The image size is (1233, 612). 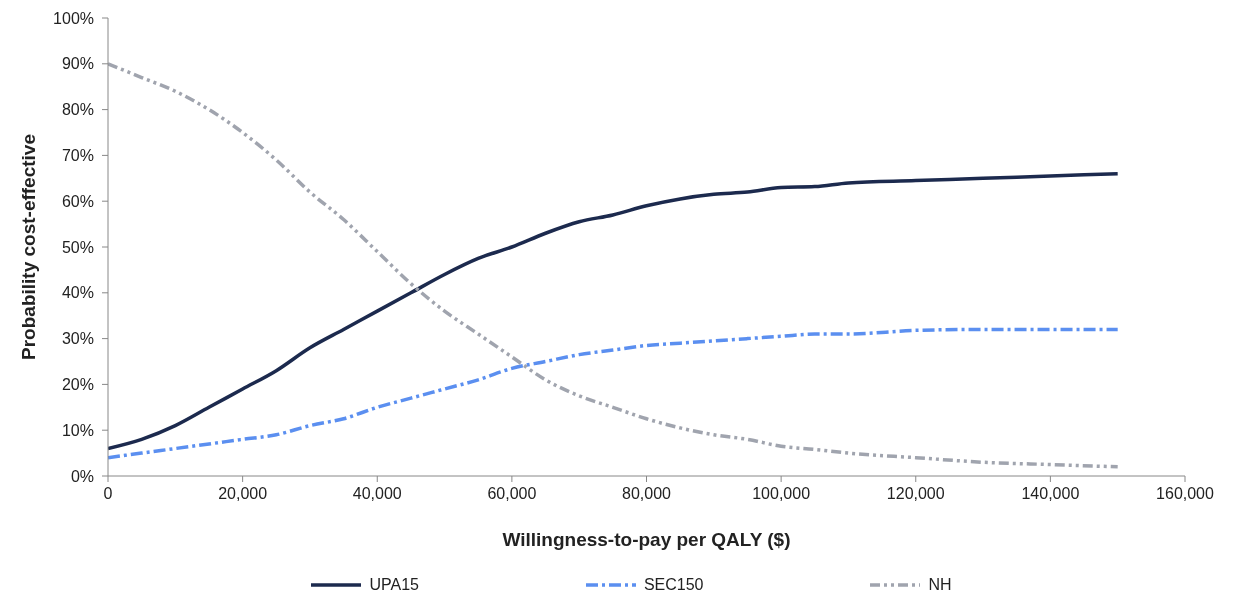 I want to click on x-tick-label: 0, so click(x=108, y=494).